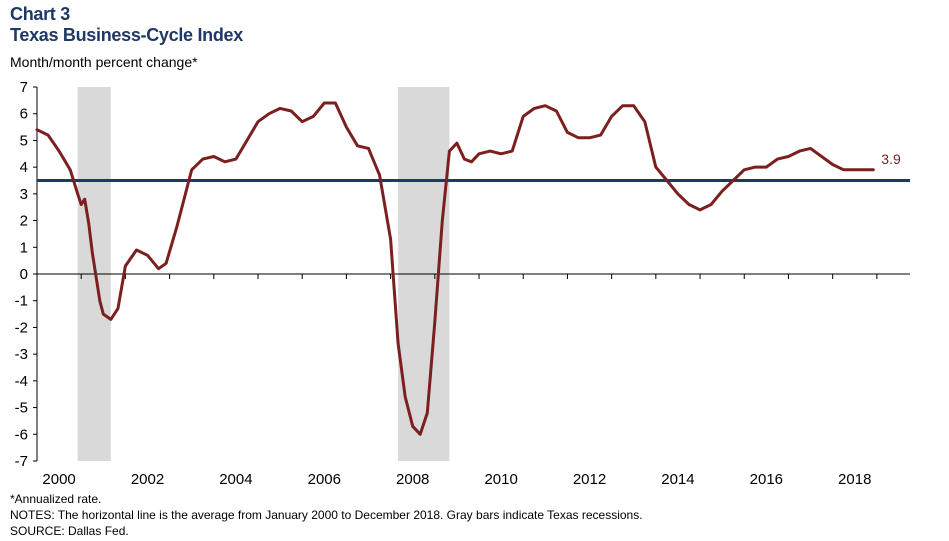  I want to click on y-tick-label: -4, so click(21, 381).